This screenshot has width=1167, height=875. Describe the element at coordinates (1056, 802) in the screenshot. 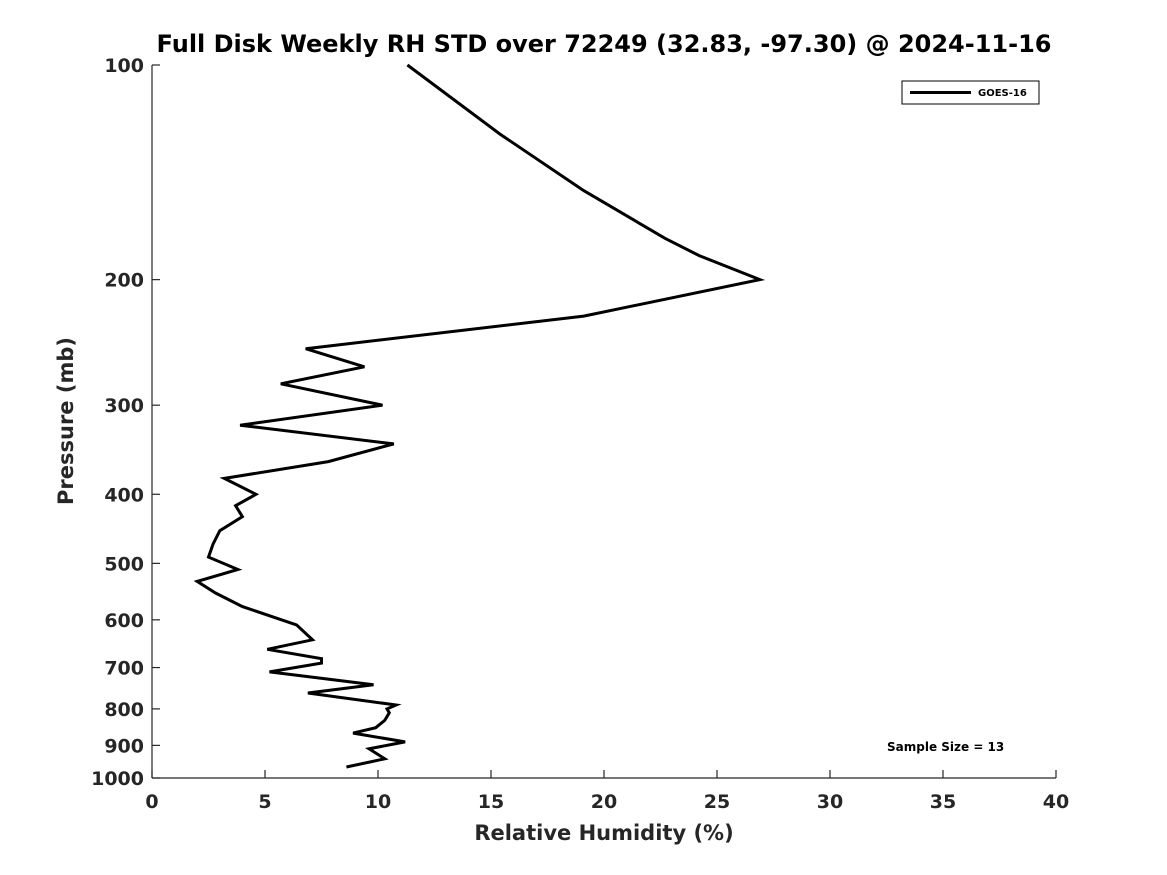

I see `x-tick-label: 40` at that location.